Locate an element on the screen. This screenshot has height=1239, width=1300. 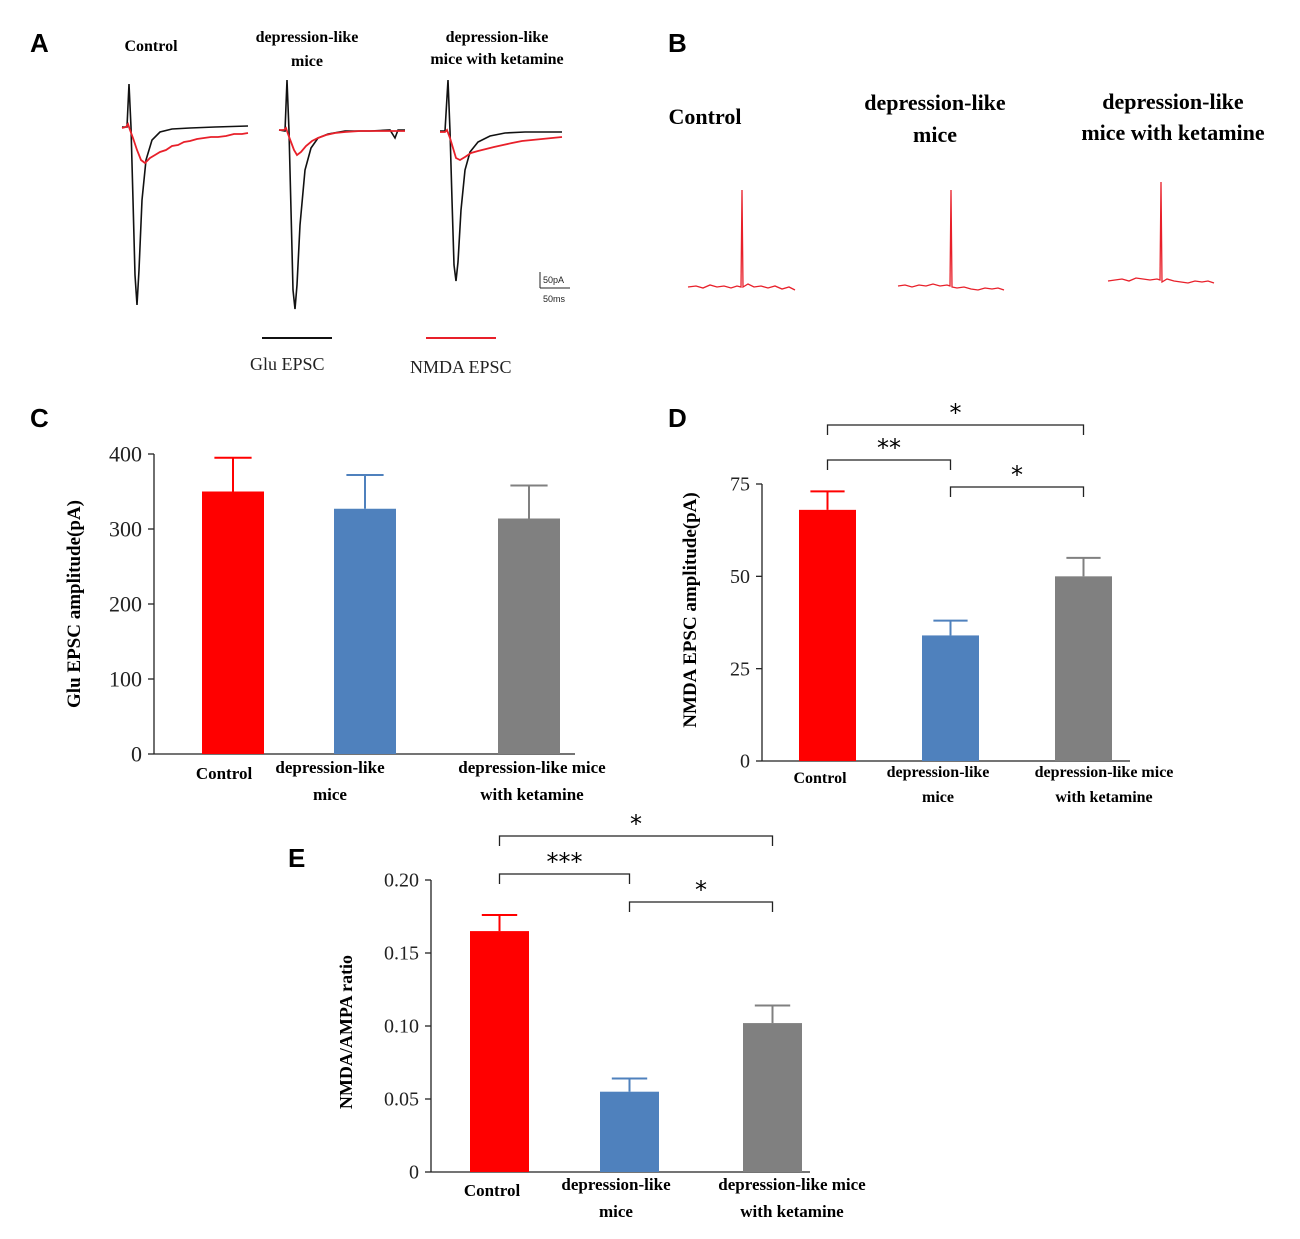
trace-ketamine-glu is located at coordinates (501, 180).